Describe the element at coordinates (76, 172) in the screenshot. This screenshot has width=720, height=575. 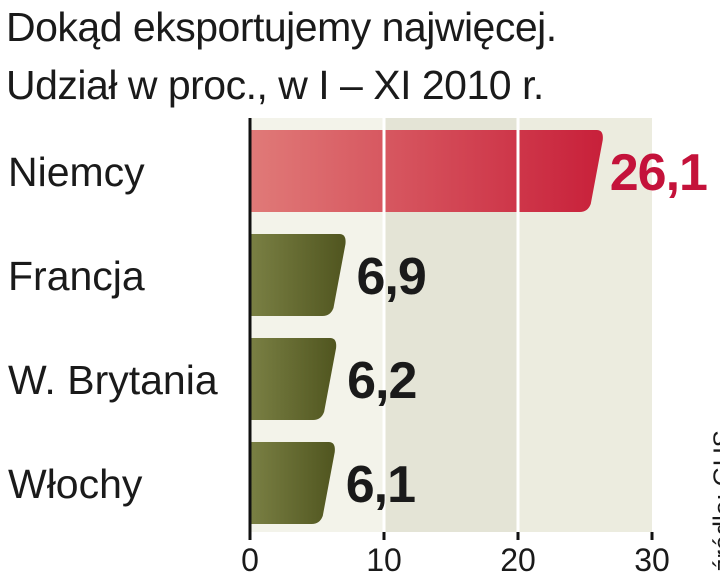
I see `category-label: Niemcy` at that location.